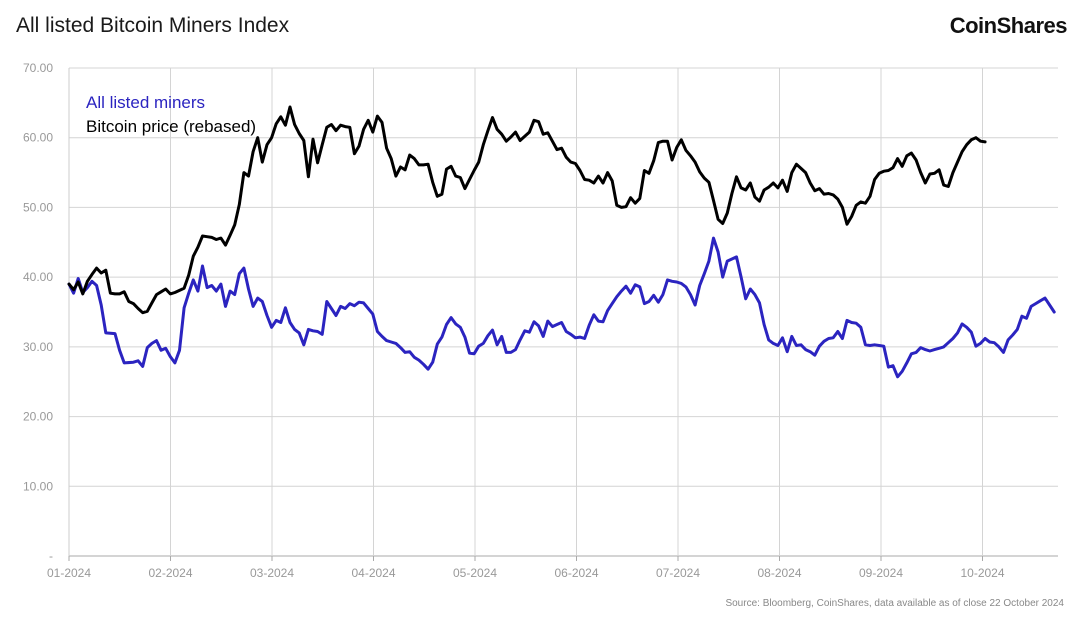 The height and width of the screenshot is (624, 1080). What do you see at coordinates (171, 114) in the screenshot?
I see `chart-legend: All listed miners Bitcoin price (rebased)` at bounding box center [171, 114].